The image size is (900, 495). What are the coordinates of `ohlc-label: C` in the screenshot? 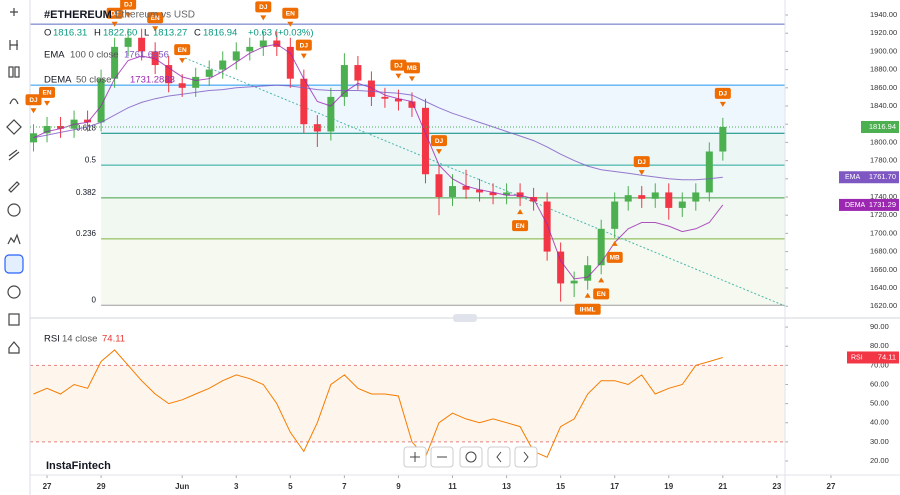 It's located at (197, 33).